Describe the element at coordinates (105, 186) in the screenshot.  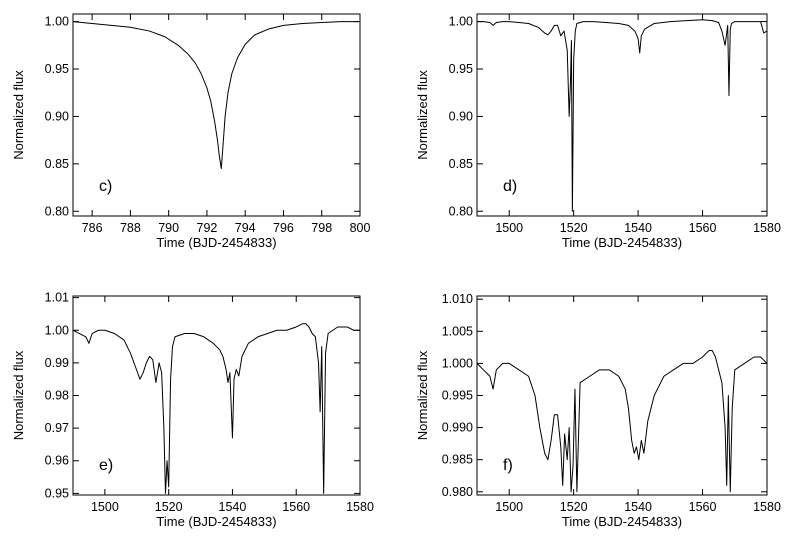
I see `panel-label: c)` at that location.